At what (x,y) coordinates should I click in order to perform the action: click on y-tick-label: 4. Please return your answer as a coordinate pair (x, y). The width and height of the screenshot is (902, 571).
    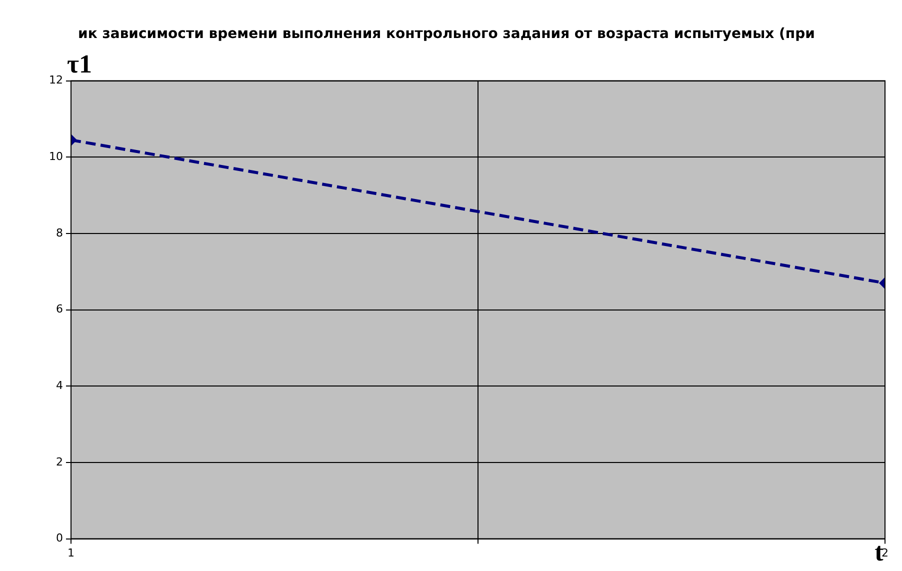
    Looking at the image, I should click on (59, 385).